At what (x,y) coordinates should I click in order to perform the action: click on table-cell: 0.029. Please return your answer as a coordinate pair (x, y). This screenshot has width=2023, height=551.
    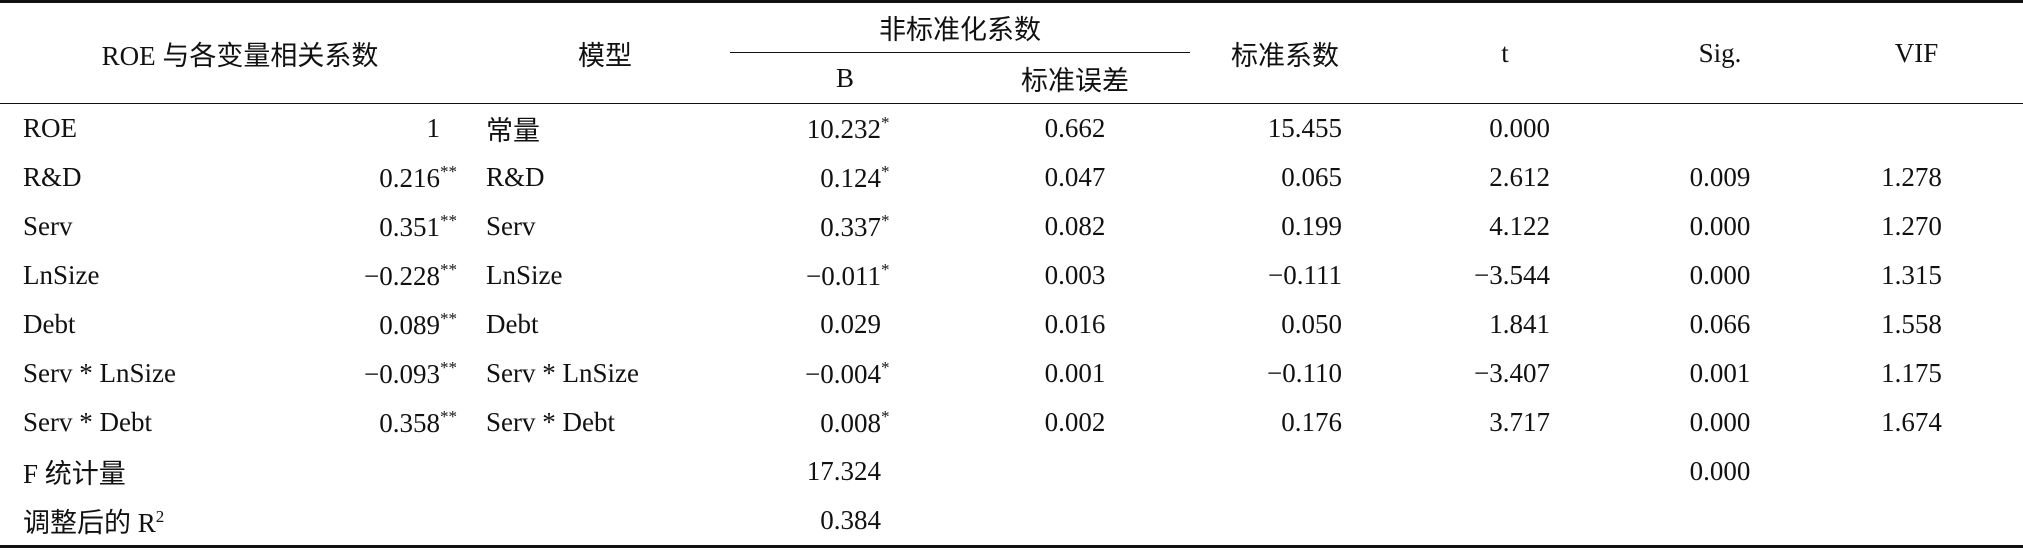
    Looking at the image, I should click on (845, 324).